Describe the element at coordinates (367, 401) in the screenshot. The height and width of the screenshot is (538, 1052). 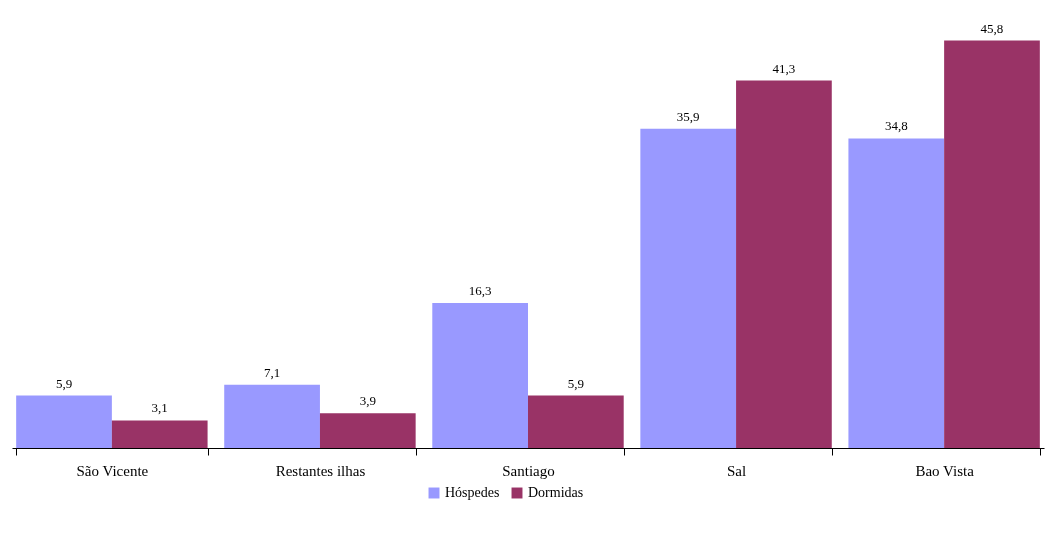
I see `data-label: 3,9` at that location.